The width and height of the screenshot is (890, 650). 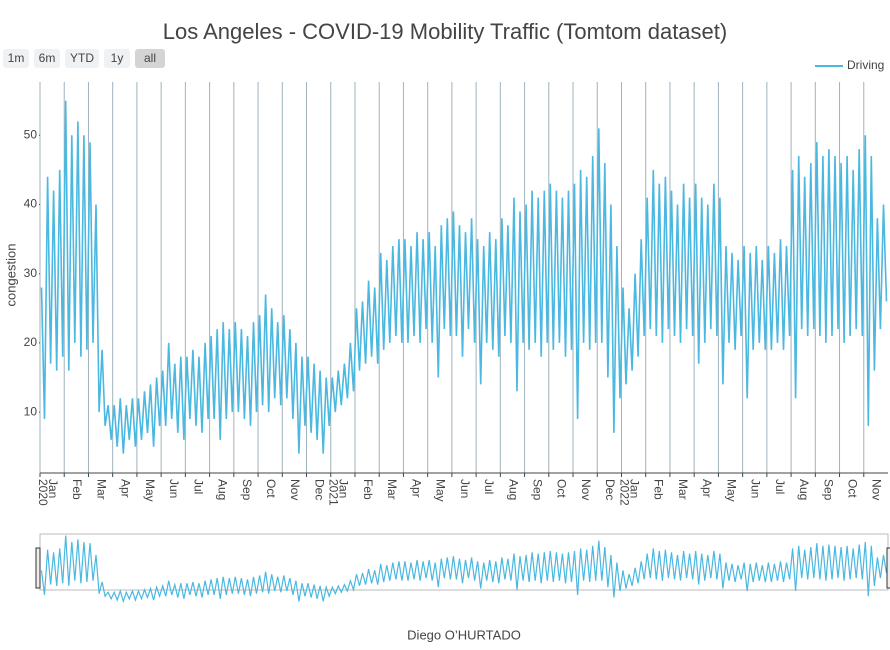 I want to click on range-button-label: 1y, so click(x=117, y=58).